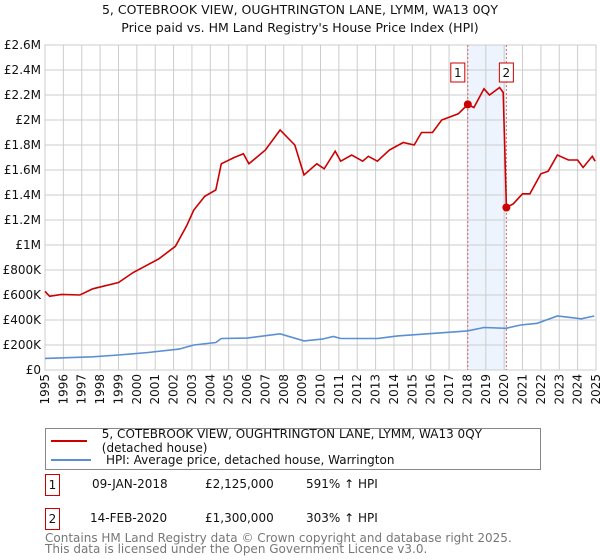 The image size is (600, 560). I want to click on x-tick-label: 1997, so click(82, 389).